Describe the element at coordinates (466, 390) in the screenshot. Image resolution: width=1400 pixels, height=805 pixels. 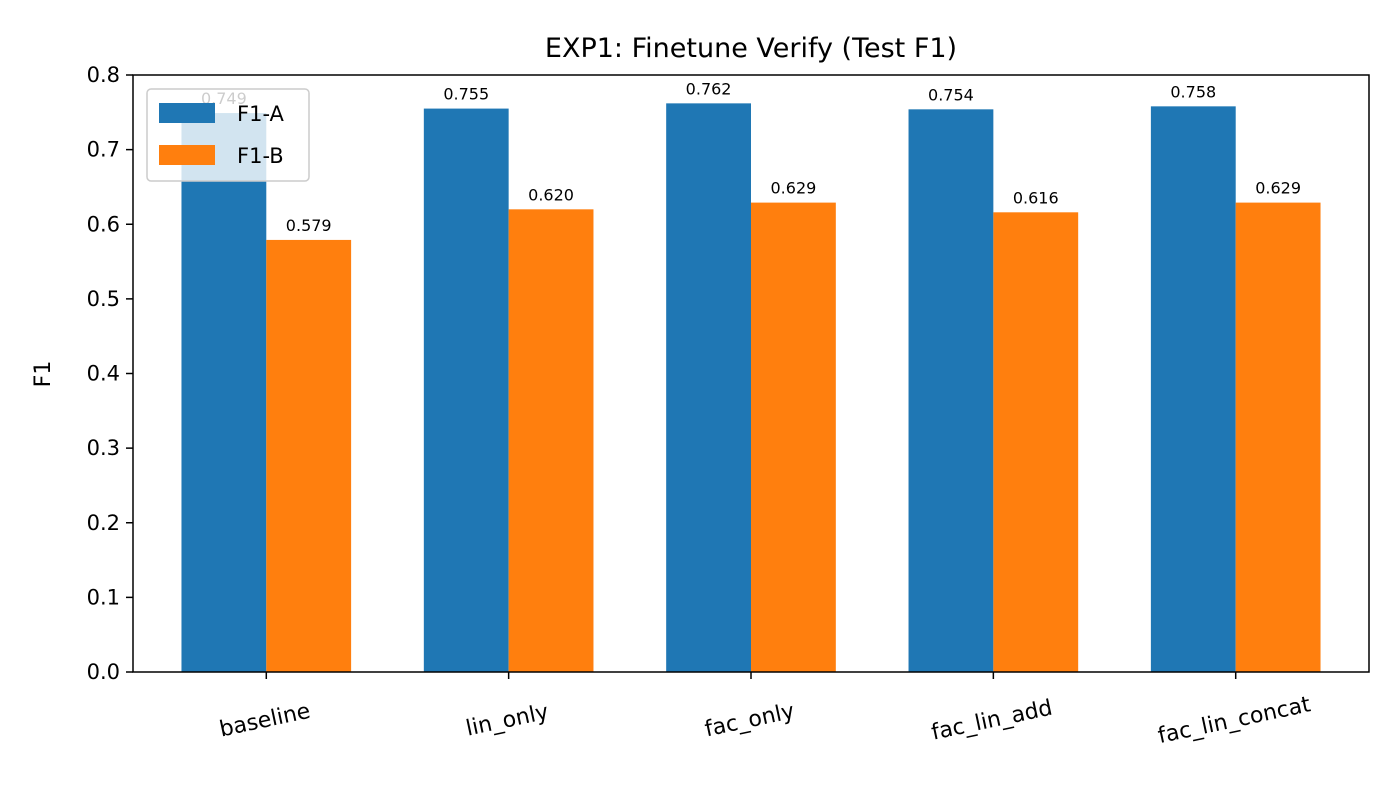
I see `bar-f1-a-lin-only` at that location.